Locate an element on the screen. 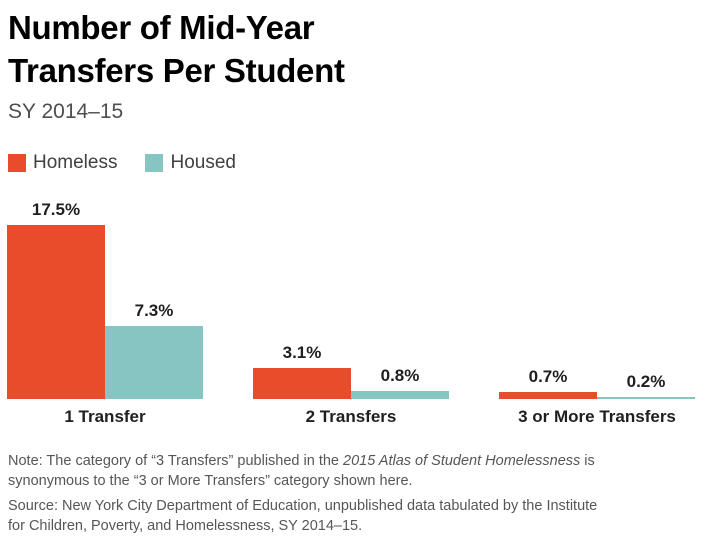  bar-housed-2-transfers is located at coordinates (400, 395).